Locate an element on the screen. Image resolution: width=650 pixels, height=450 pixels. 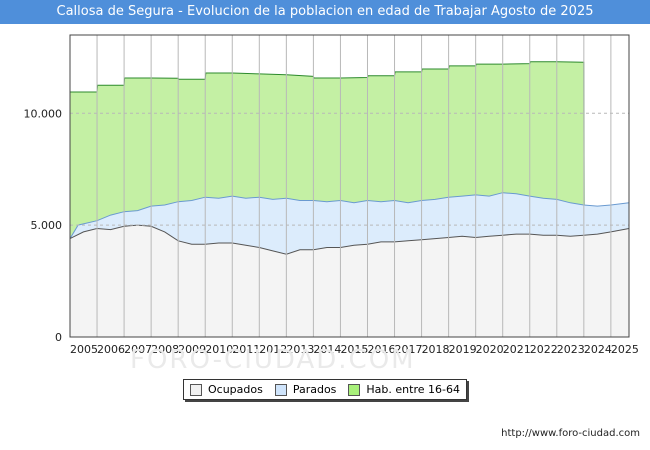
y-axis: 0 5.000 10.000 is located at coordinates (43, 225).